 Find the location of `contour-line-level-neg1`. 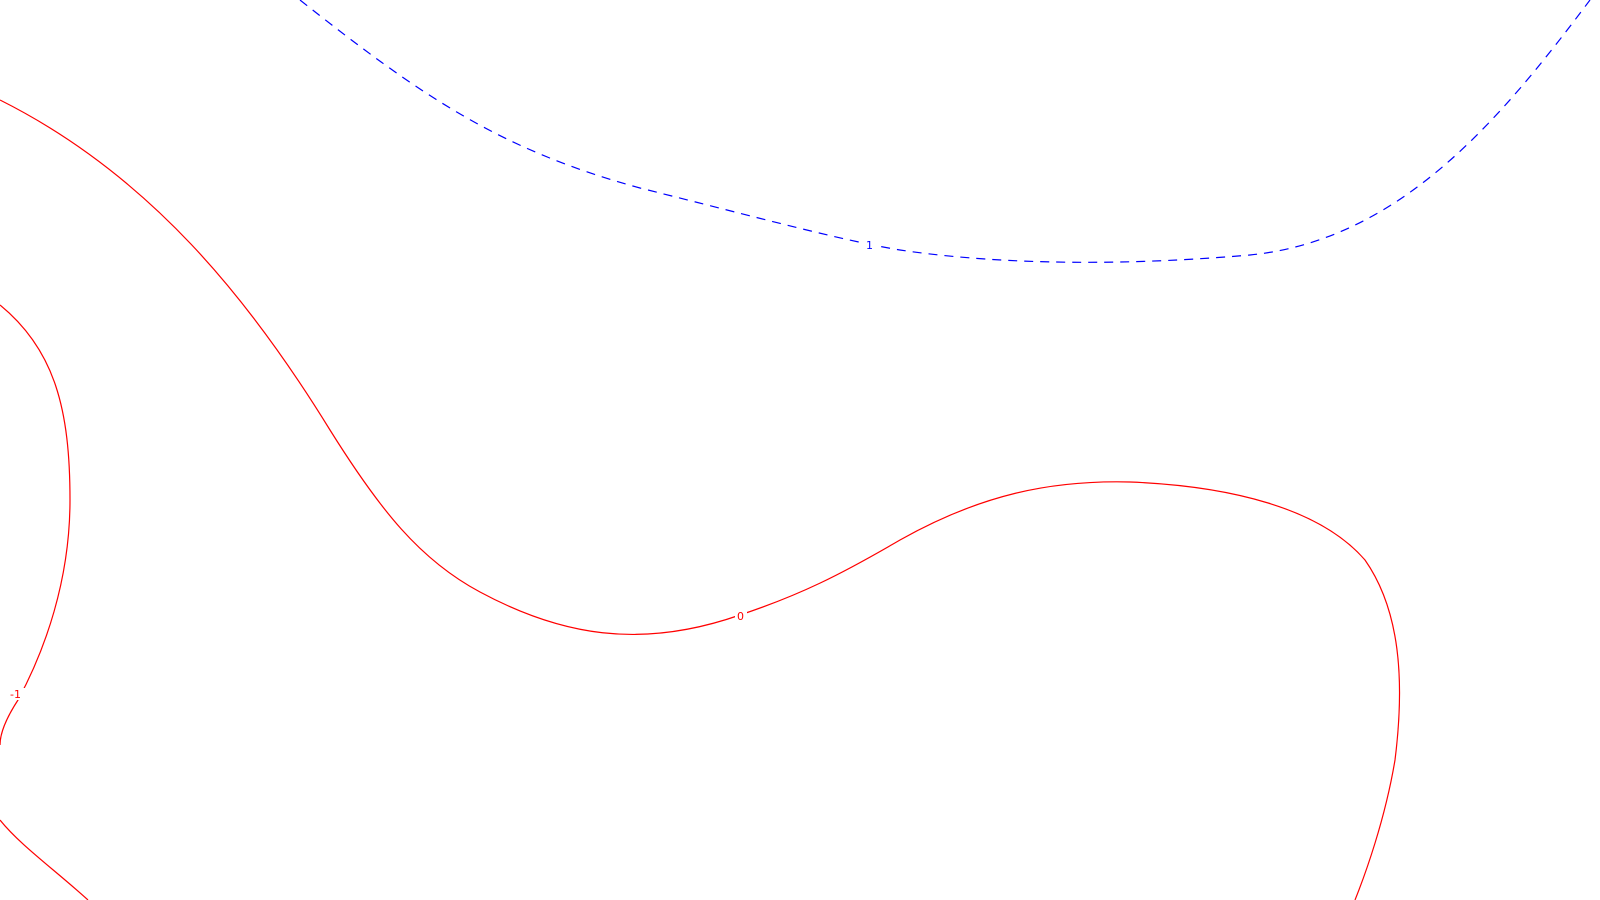

contour-line-level-neg1 is located at coordinates (35, 525).